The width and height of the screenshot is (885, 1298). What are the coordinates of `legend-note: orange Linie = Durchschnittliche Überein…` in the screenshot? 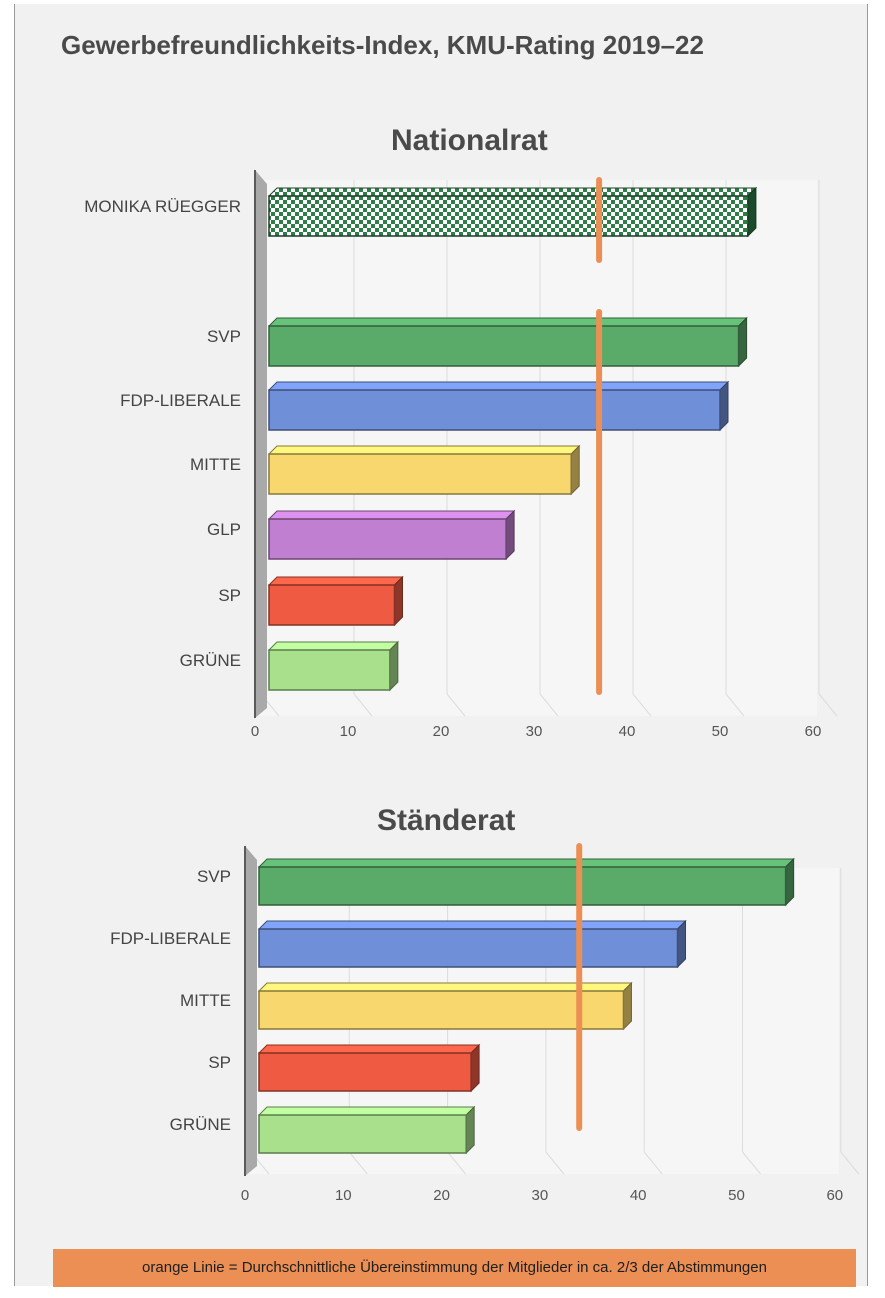 It's located at (454, 1268).